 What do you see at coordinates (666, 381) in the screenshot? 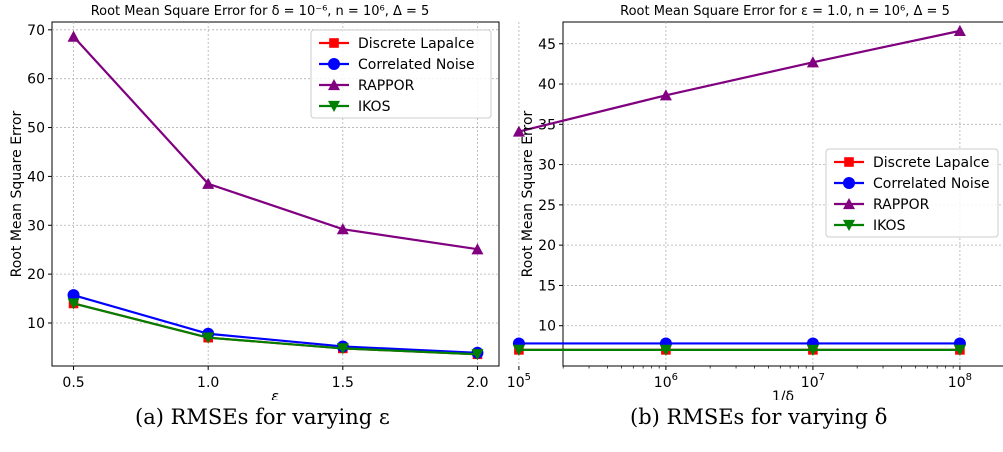
I see `x-tick-label: 10⁶` at bounding box center [666, 381].